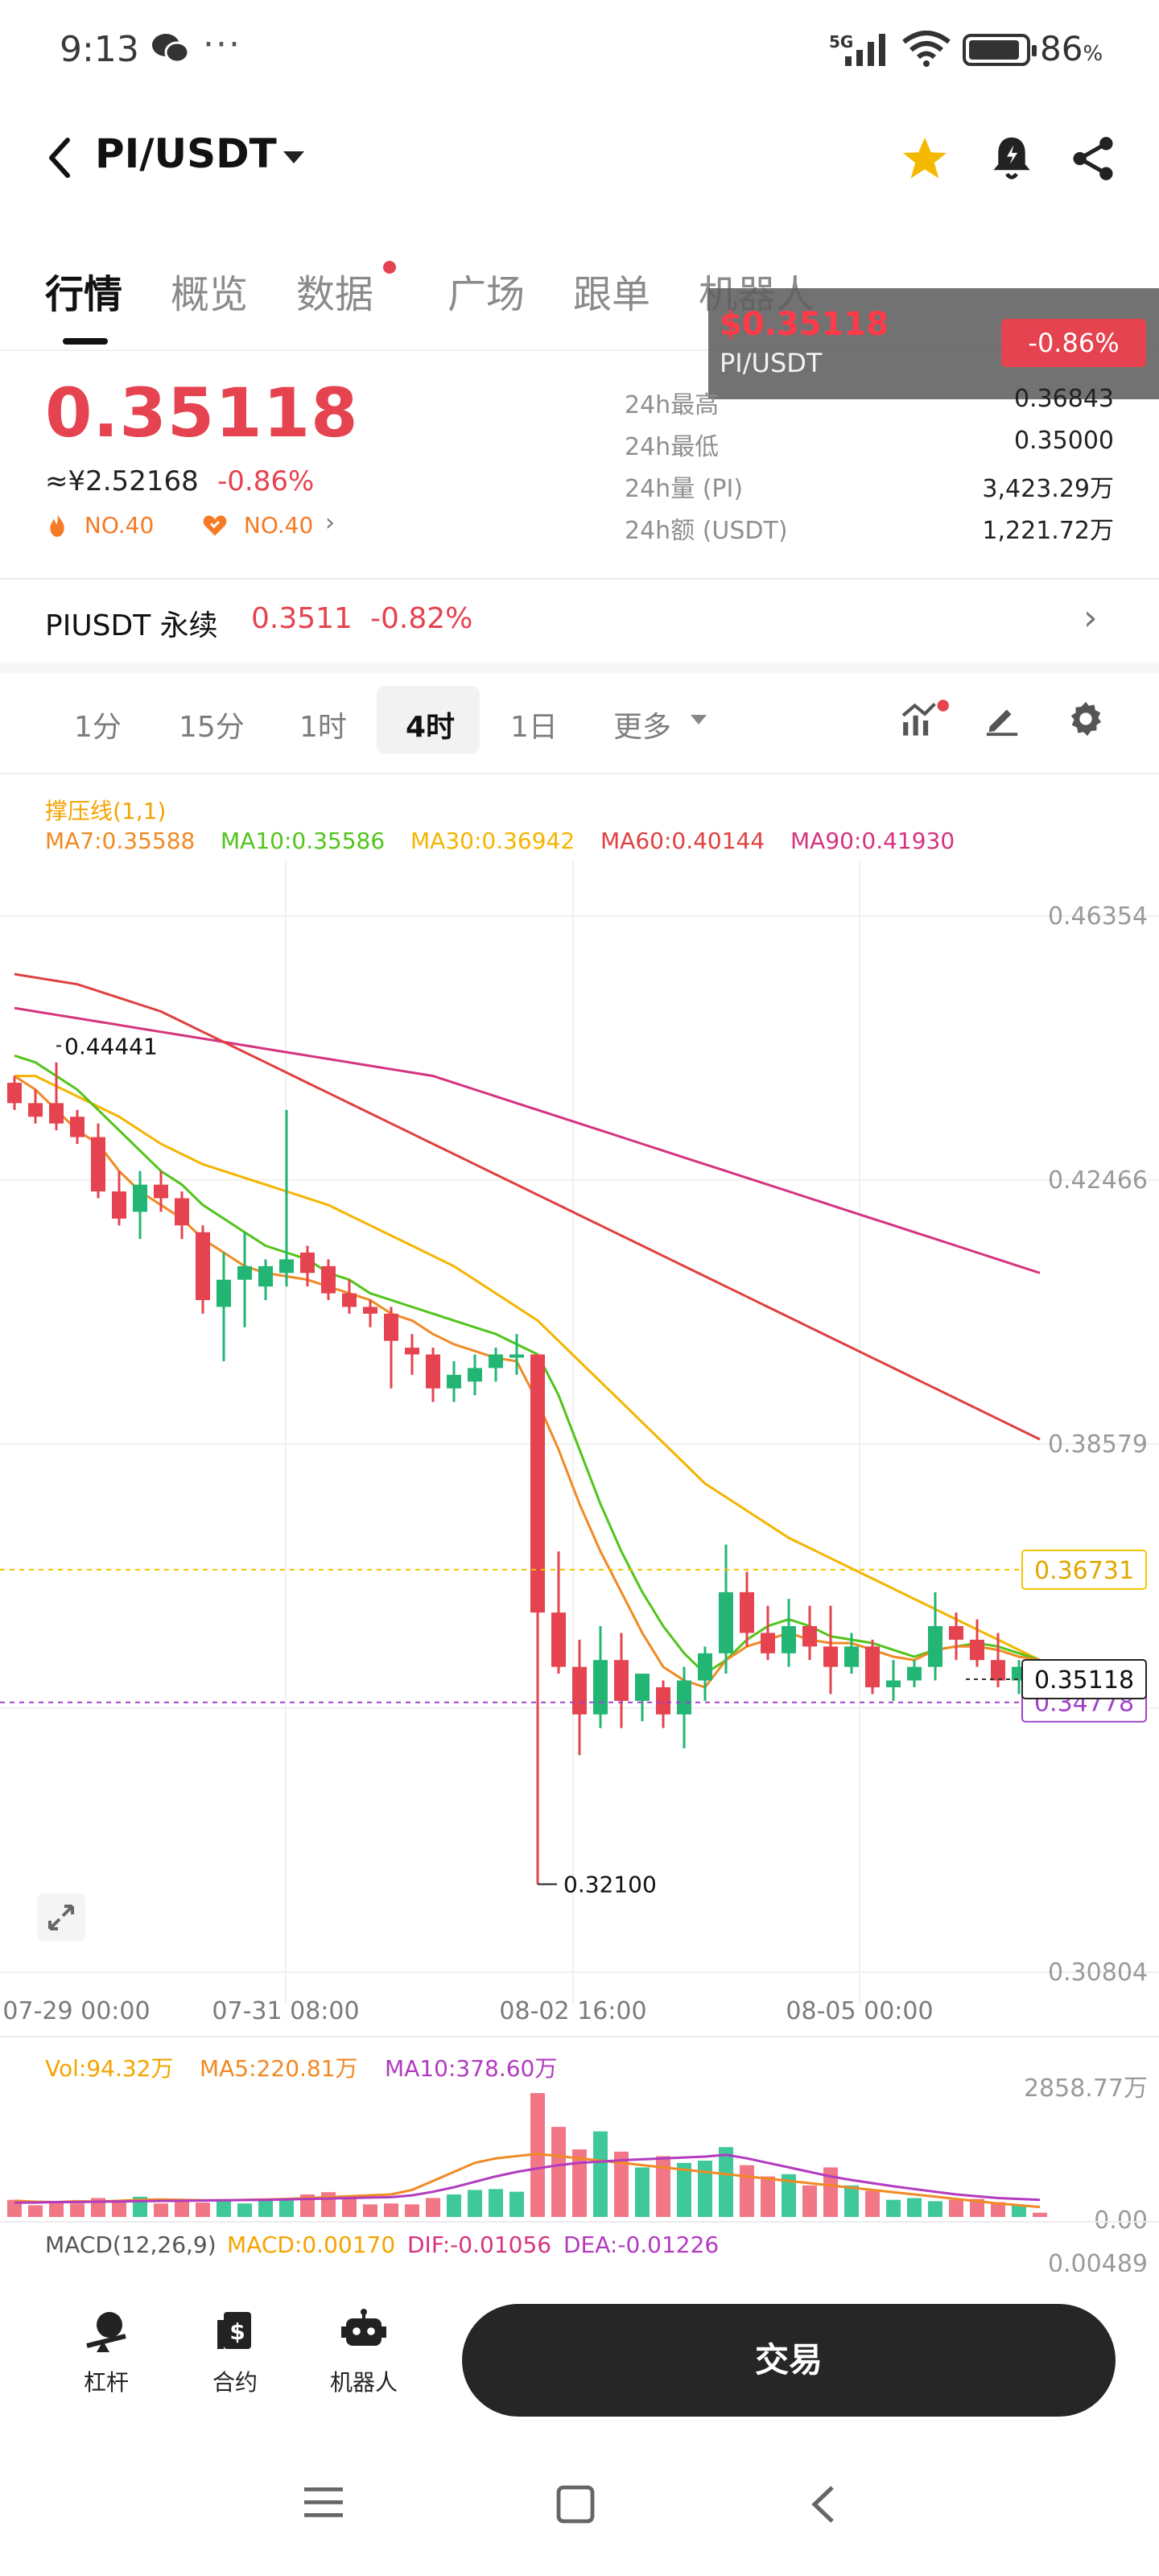 The image size is (1159, 2576). I want to click on tab-data: 数据, so click(335, 294).